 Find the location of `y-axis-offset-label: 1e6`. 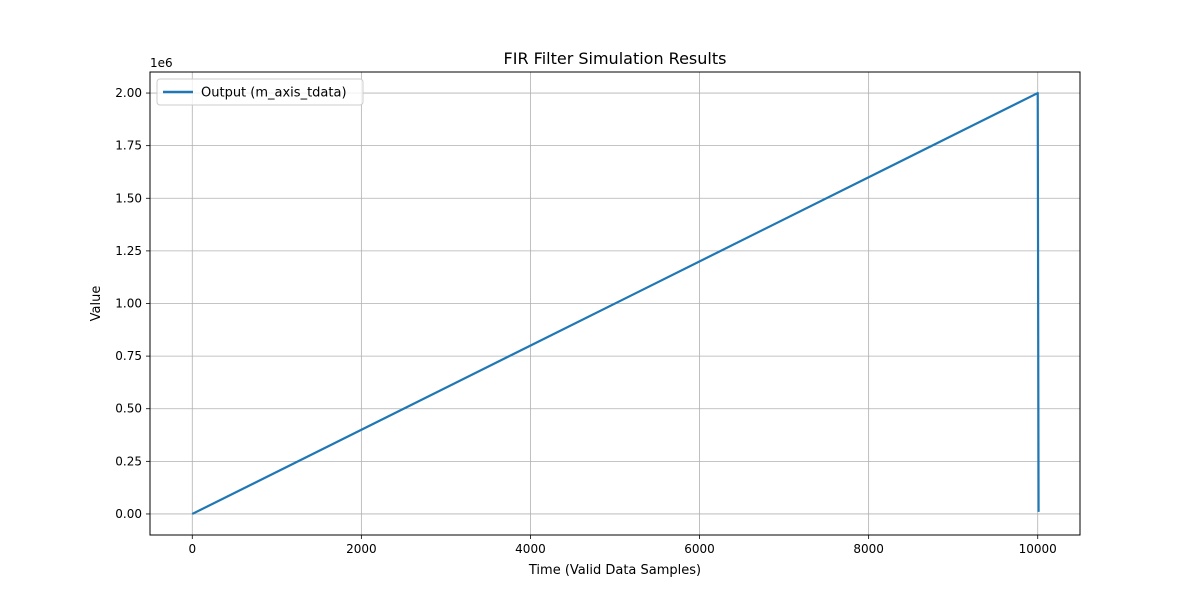

y-axis-offset-label: 1e6 is located at coordinates (161, 63).